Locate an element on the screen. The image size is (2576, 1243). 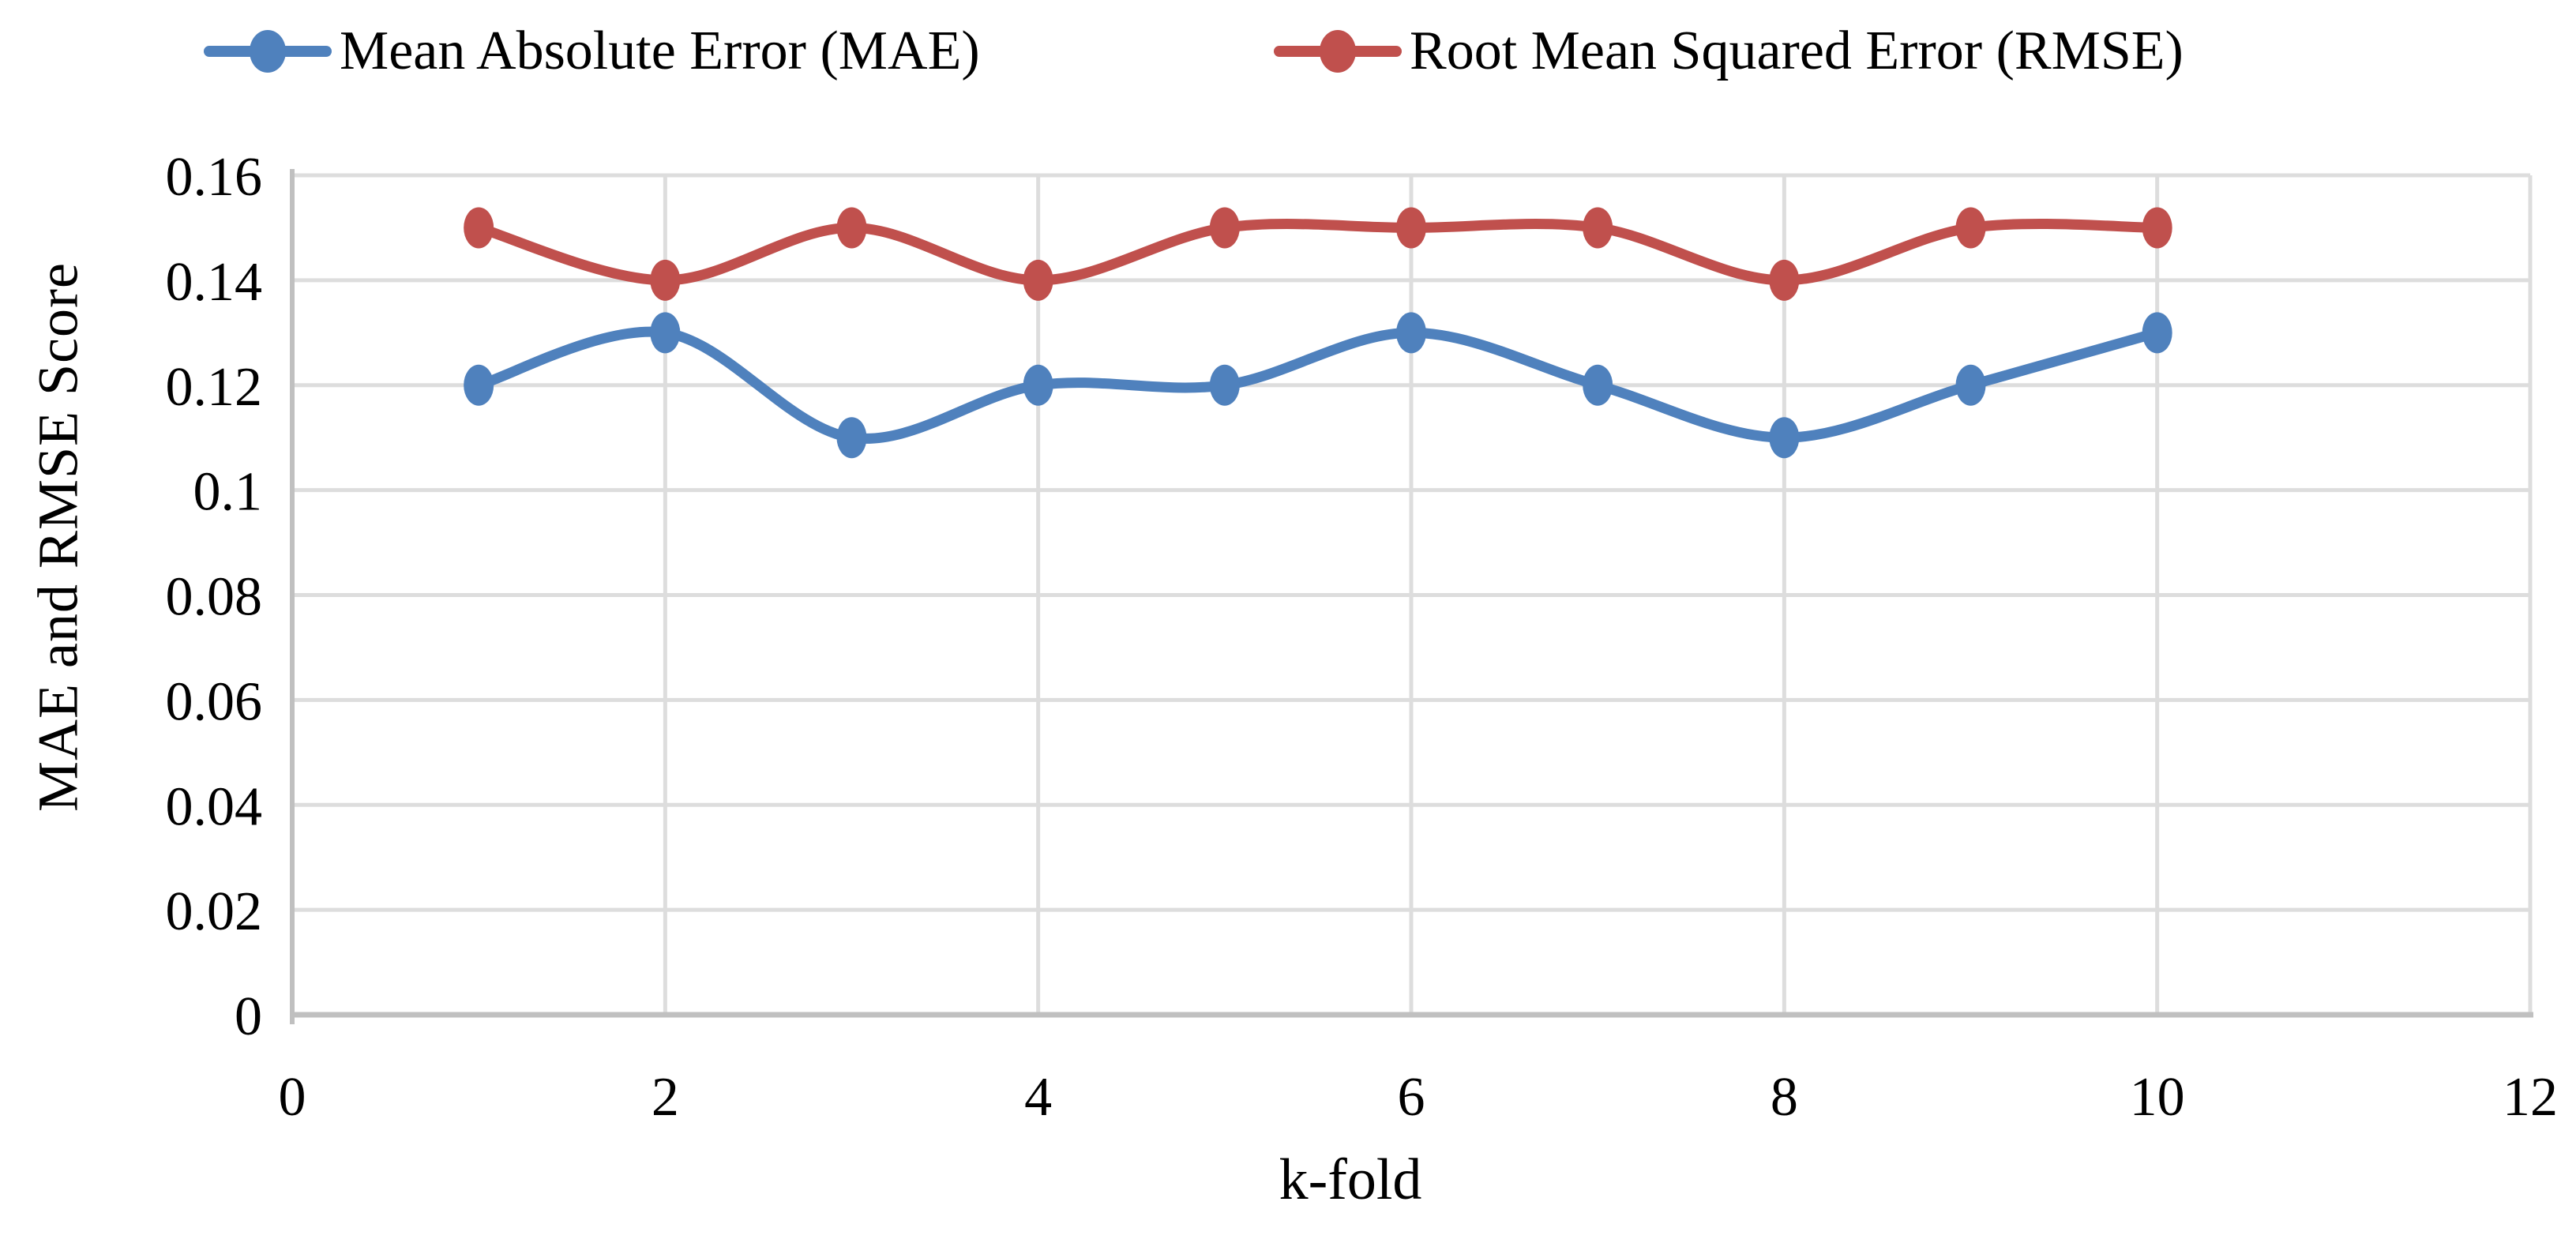
mae-line-marker-icon is located at coordinates (268, 52).